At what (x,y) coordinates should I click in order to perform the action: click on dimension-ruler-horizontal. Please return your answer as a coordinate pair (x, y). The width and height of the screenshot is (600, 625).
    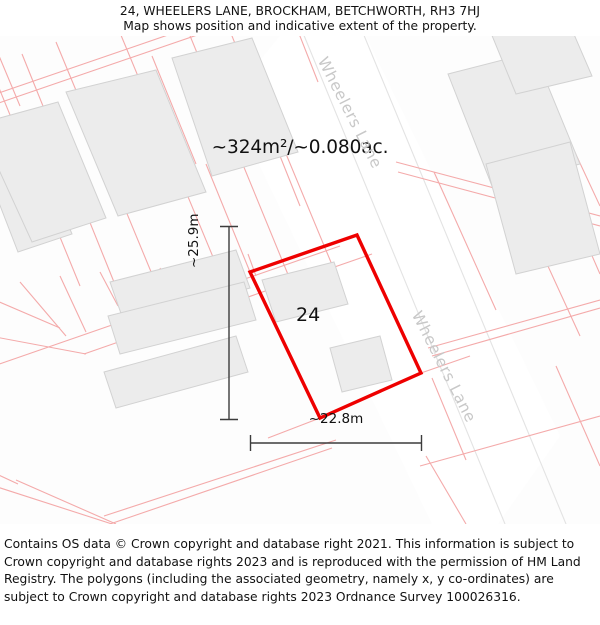
    Looking at the image, I should click on (336, 443).